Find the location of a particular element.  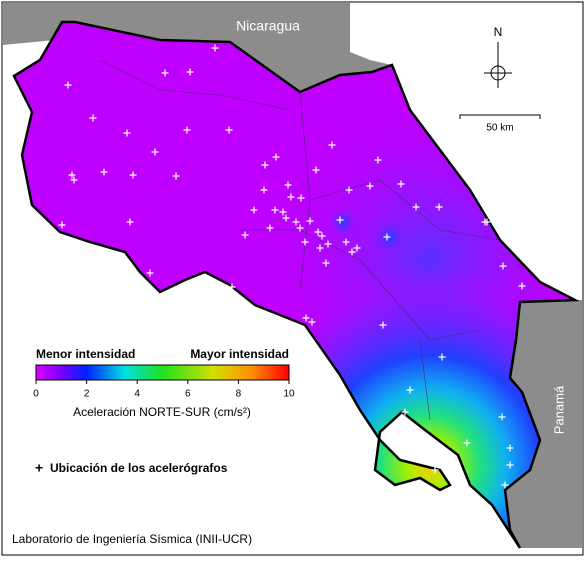

compass is located at coordinates (498, 65).